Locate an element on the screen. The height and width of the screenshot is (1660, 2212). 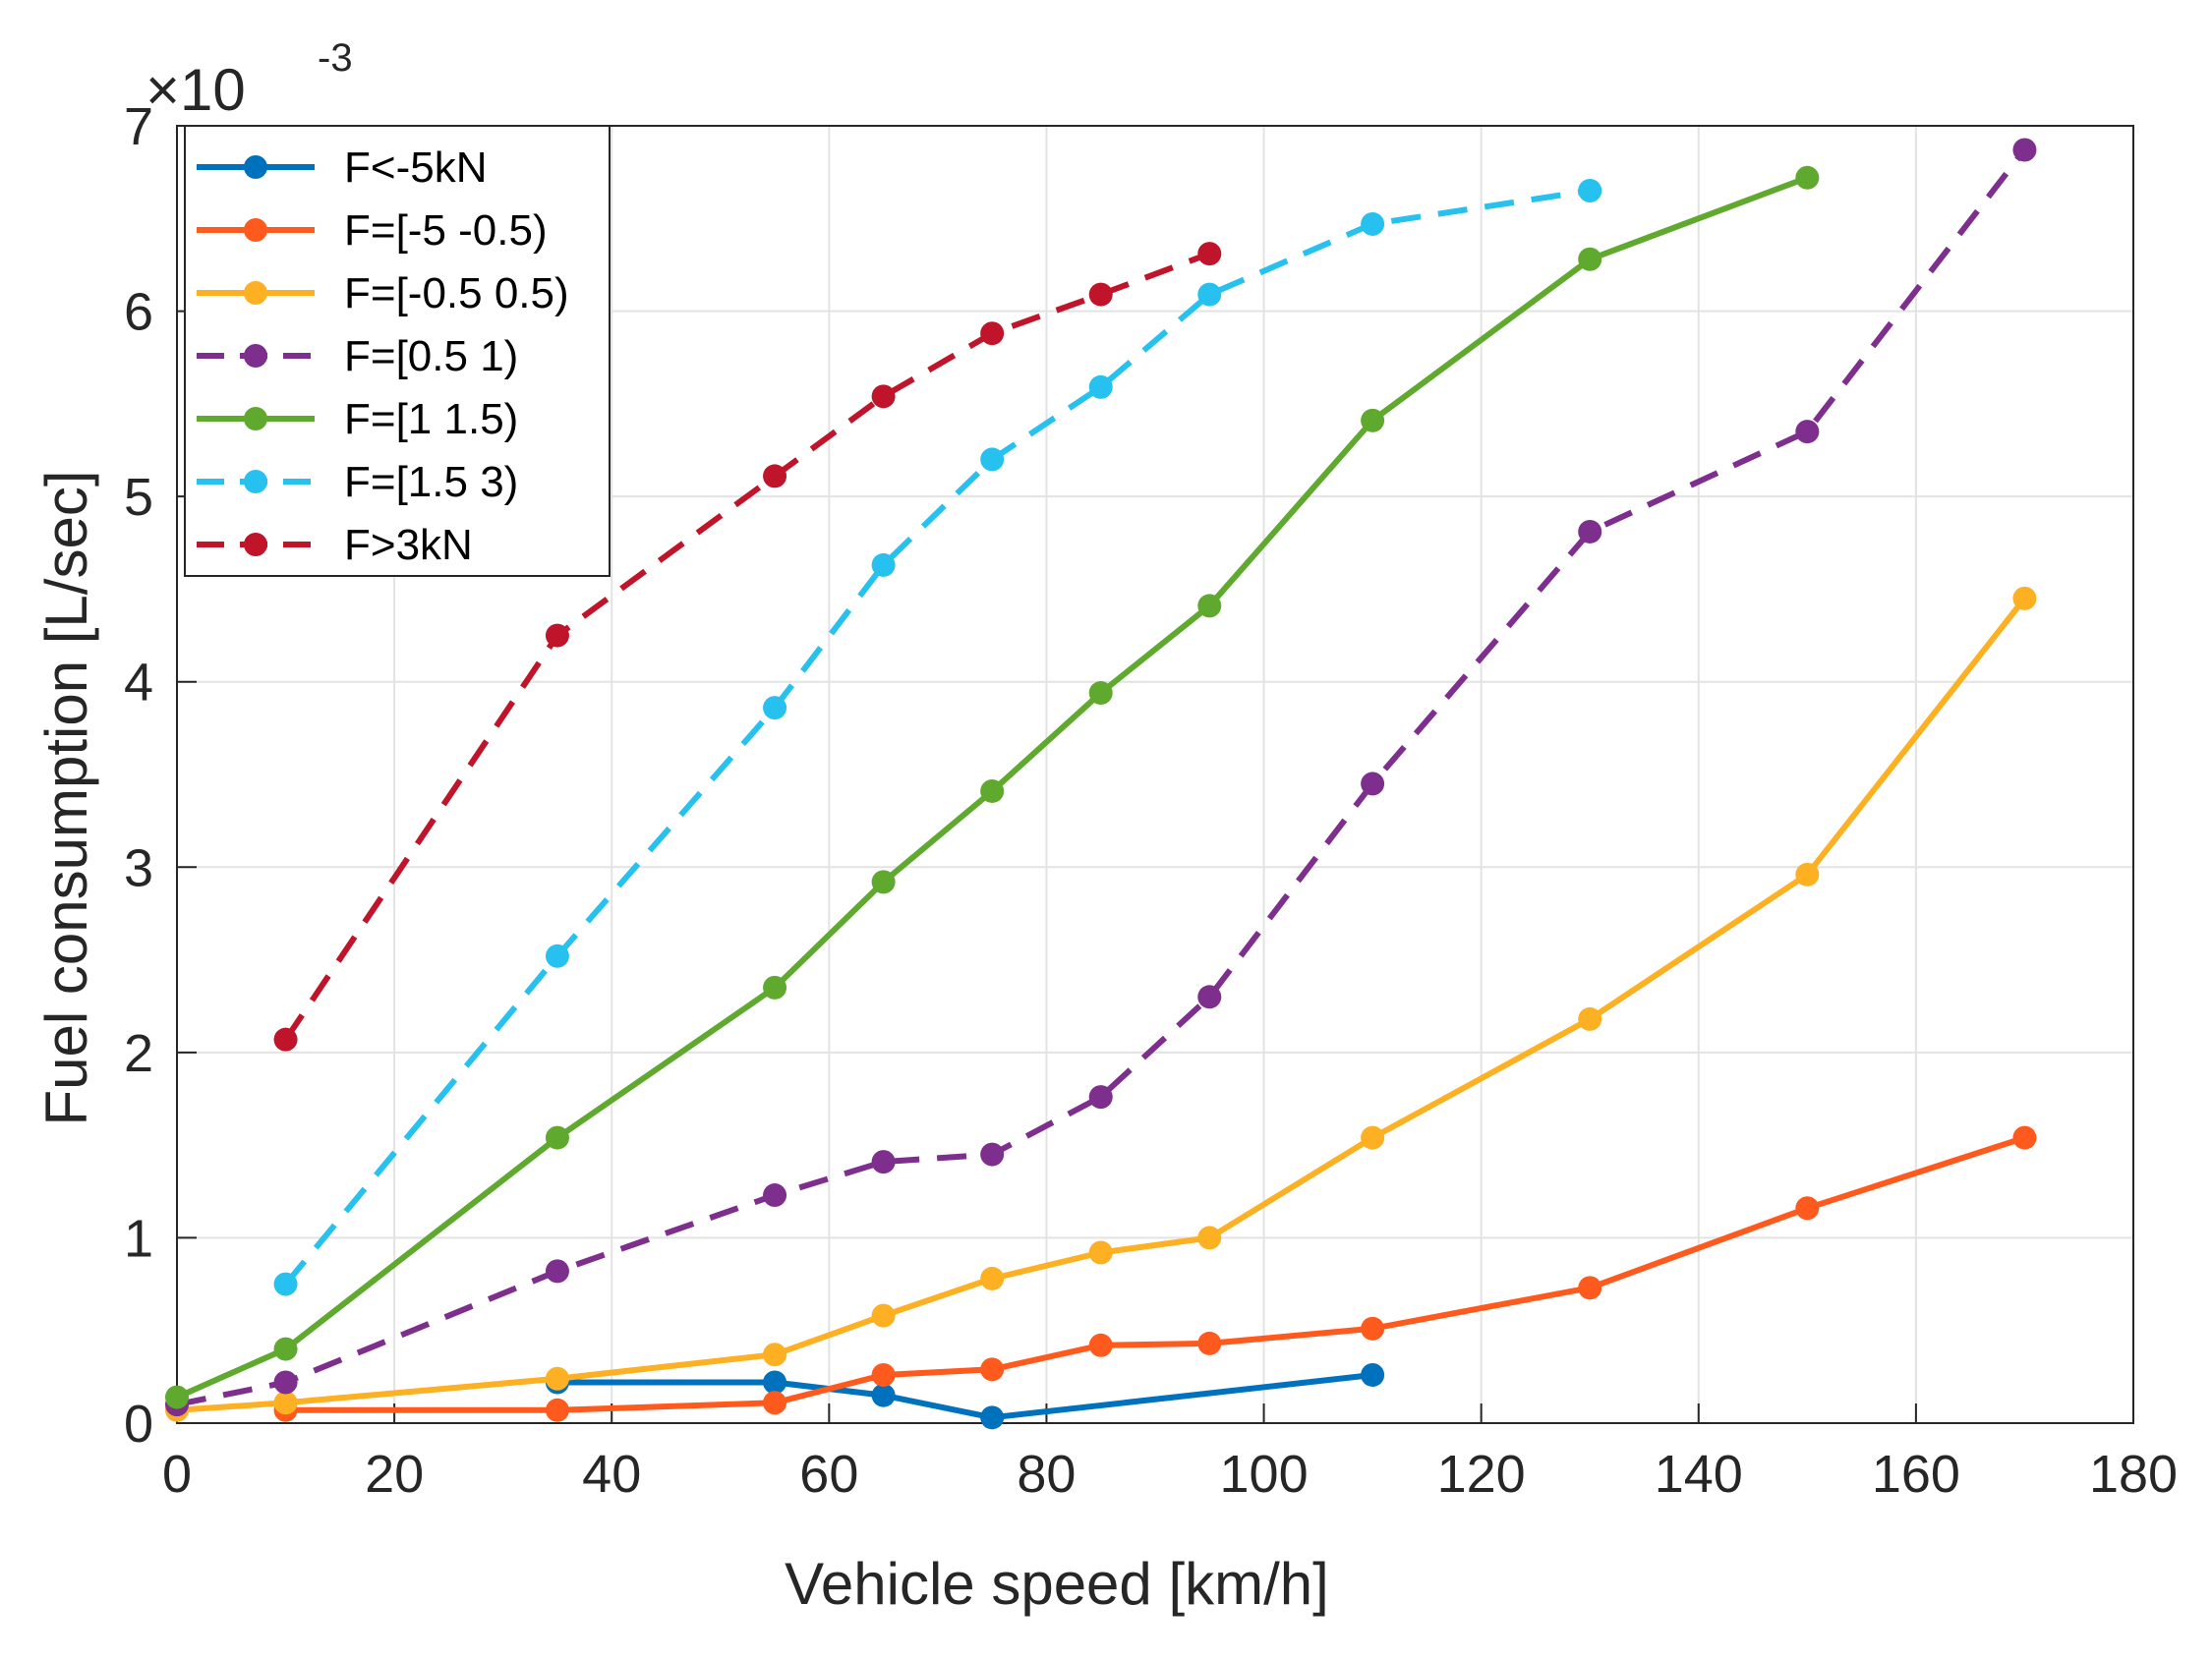
legend-label: F<-5kN is located at coordinates (416, 167).